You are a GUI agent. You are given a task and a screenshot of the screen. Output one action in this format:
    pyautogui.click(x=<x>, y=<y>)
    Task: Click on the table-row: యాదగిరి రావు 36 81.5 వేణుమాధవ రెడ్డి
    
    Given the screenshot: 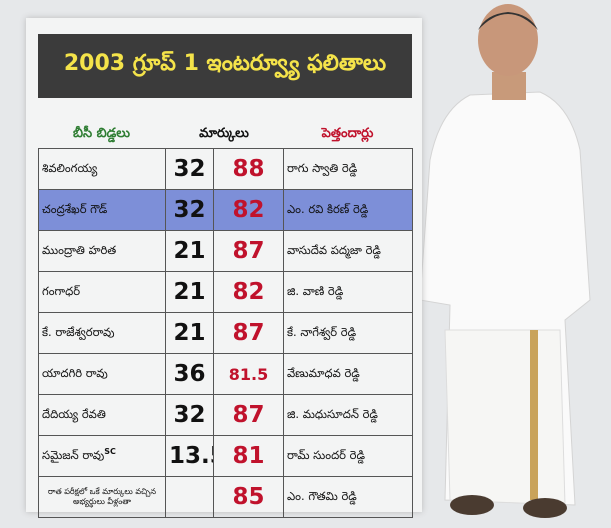 What is the action you would take?
    pyautogui.click(x=225, y=374)
    